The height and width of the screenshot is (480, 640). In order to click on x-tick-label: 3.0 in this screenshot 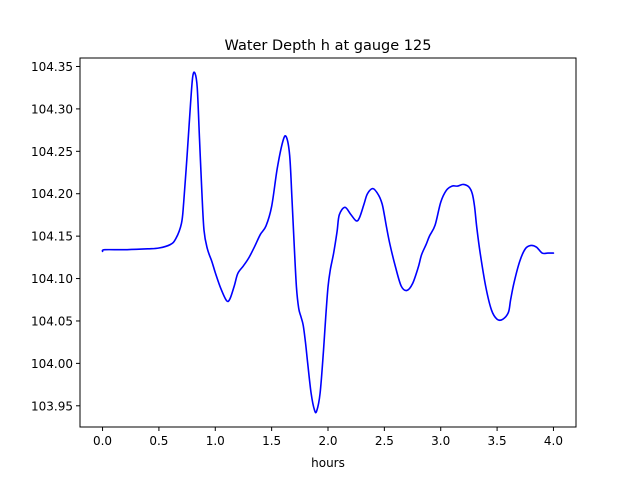, I will do `click(440, 441)`.